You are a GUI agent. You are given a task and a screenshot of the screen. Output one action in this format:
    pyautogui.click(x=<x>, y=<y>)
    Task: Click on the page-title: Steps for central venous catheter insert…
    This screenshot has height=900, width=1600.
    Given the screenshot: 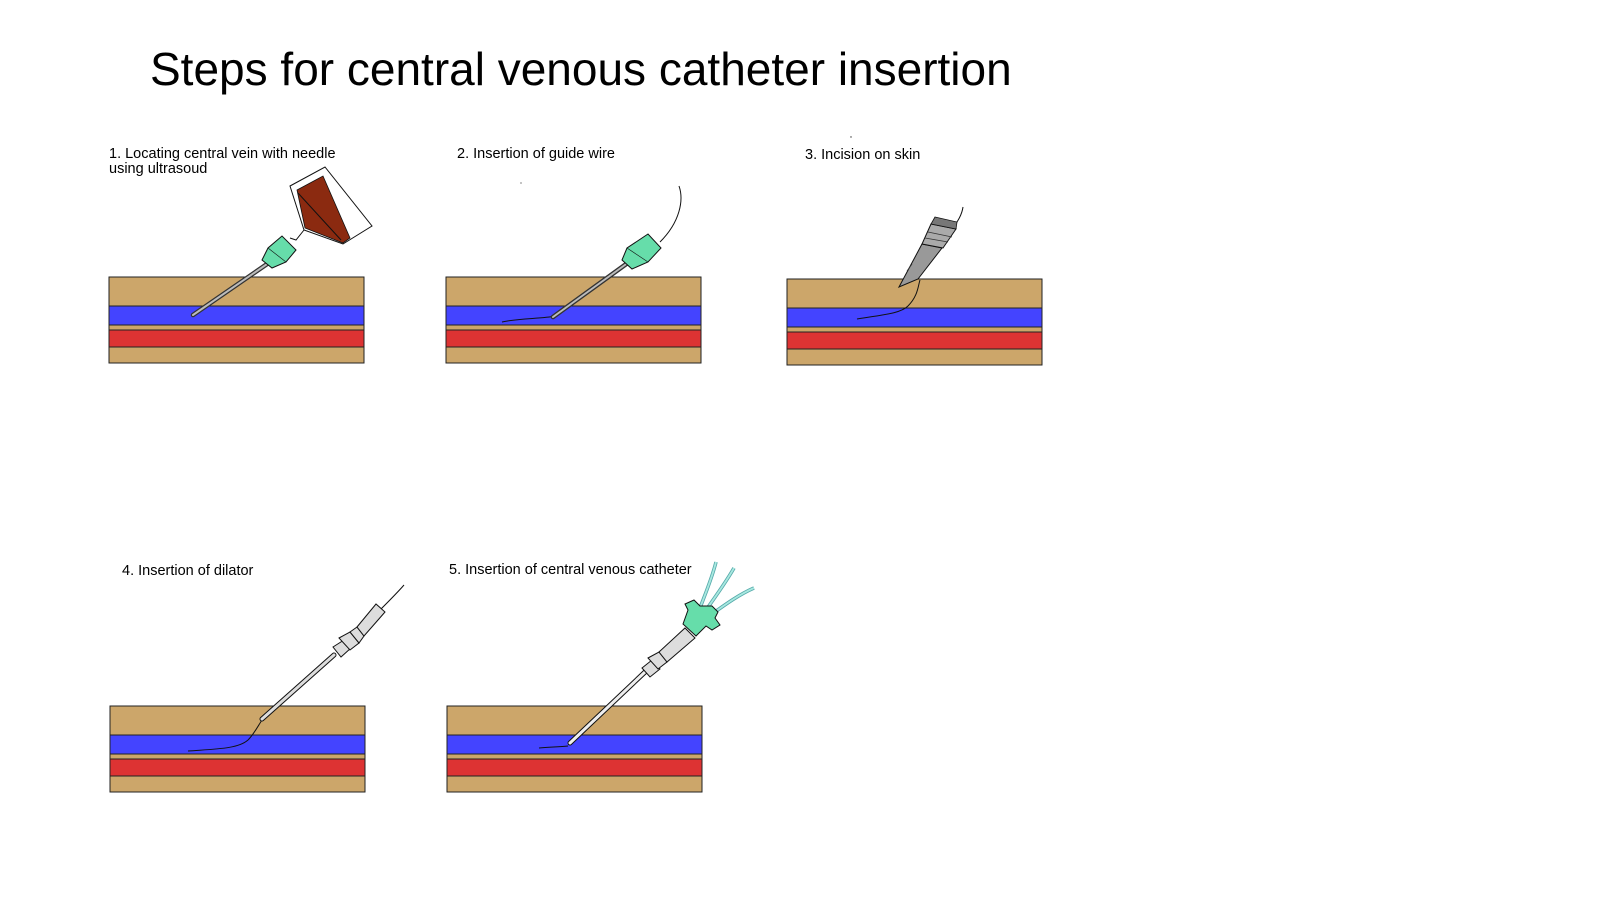 What is the action you would take?
    pyautogui.click(x=581, y=69)
    